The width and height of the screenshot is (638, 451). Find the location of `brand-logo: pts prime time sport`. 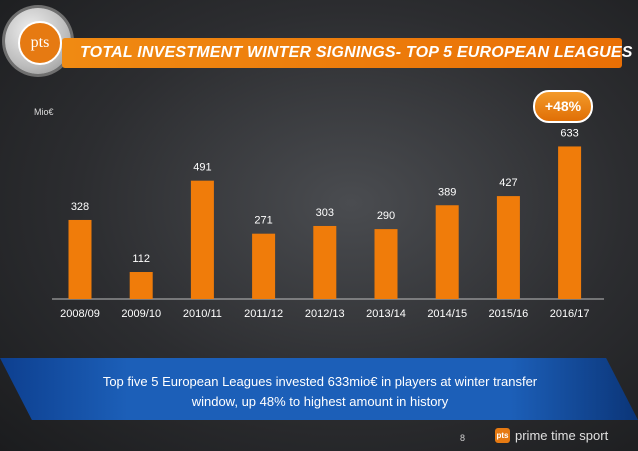

brand-logo: pts prime time sport is located at coordinates (551, 435).